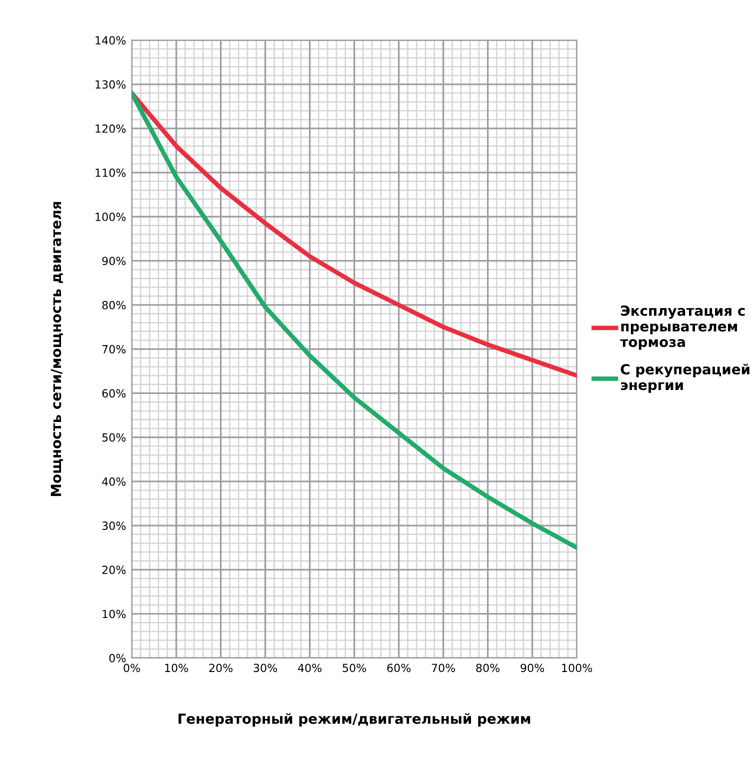 The image size is (753, 758). I want to click on x-tick-label: 60%, so click(399, 668).